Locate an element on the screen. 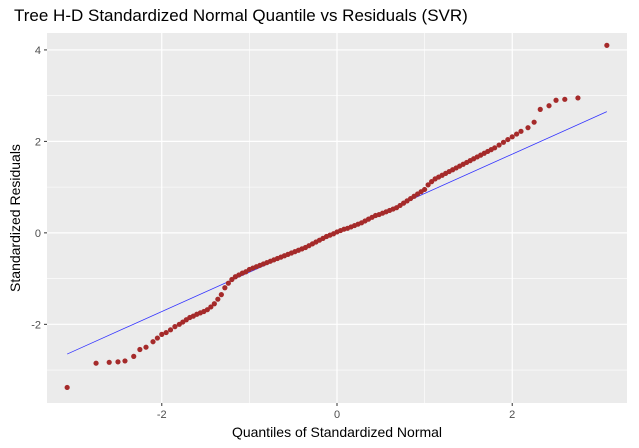 This screenshot has height=448, width=639. x-tick-label: 2 is located at coordinates (512, 415).